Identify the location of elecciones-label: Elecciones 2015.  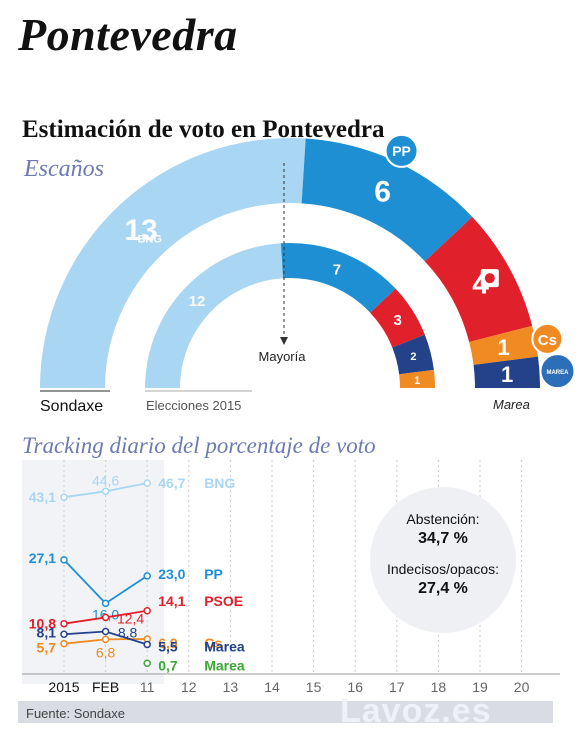
(193, 405).